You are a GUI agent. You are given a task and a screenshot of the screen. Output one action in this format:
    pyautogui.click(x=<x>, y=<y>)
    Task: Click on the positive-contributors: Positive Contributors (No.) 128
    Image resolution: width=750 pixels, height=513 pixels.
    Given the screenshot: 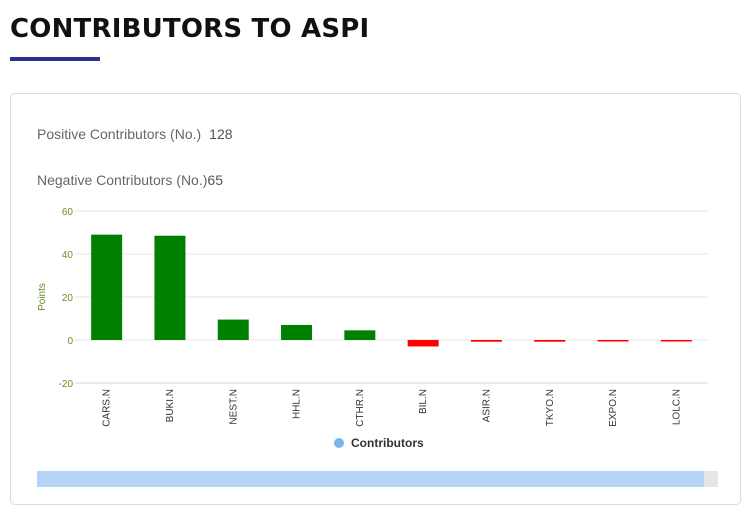 What is the action you would take?
    pyautogui.click(x=135, y=134)
    